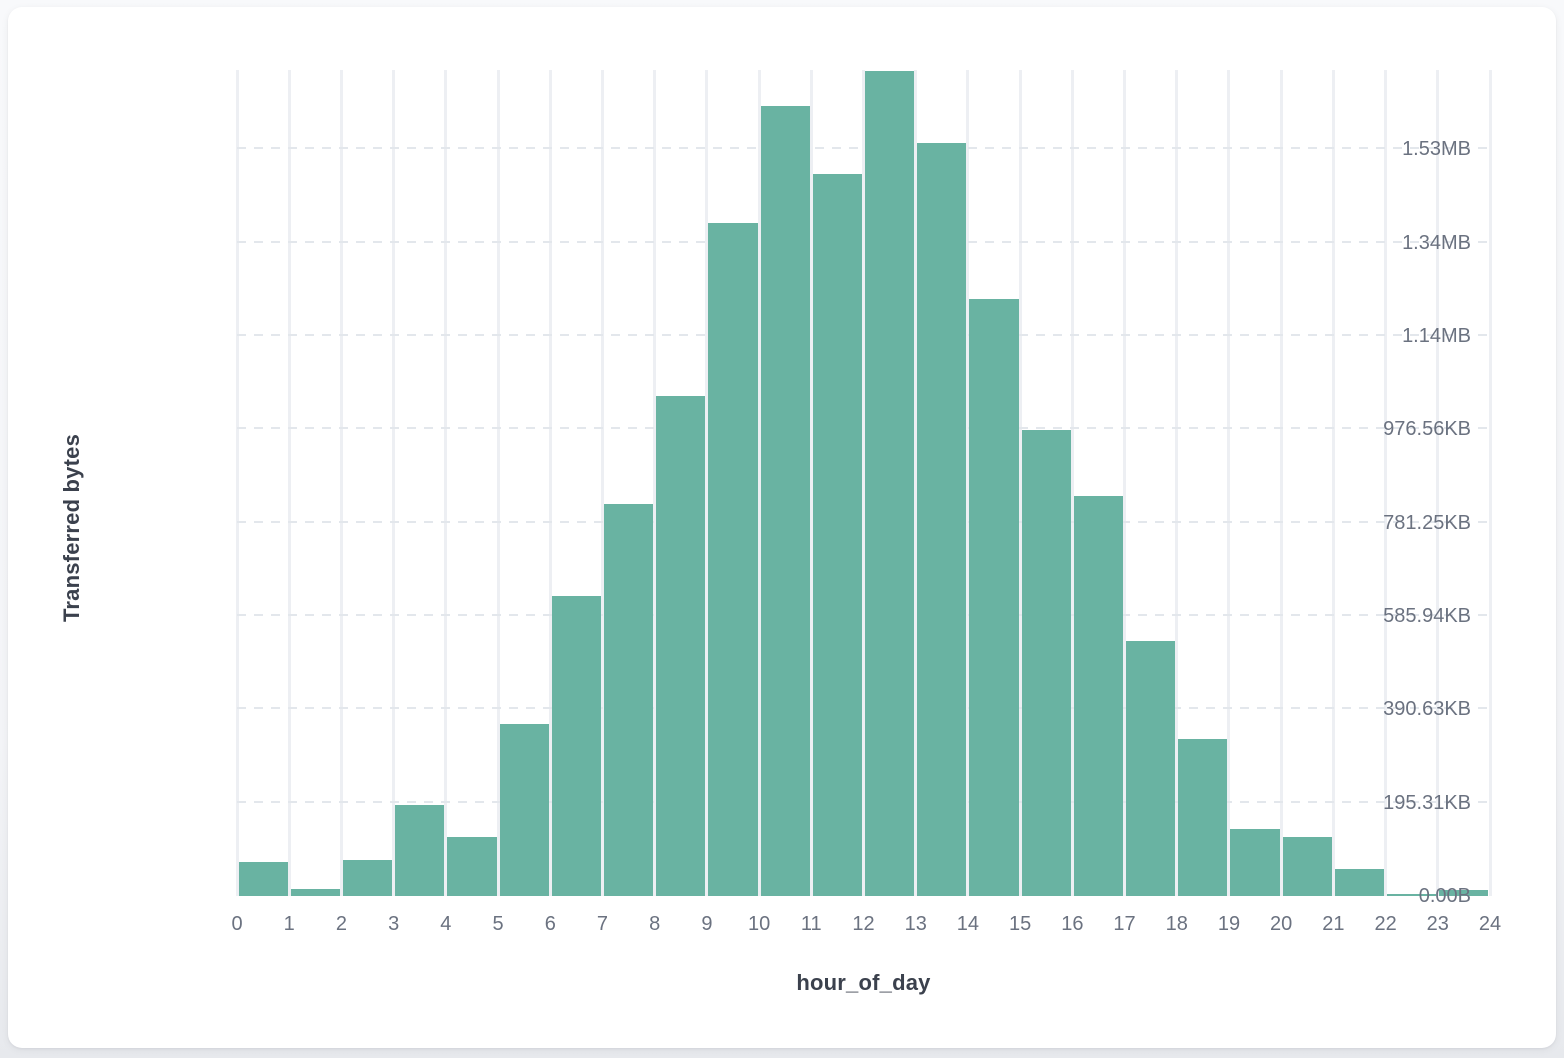  Describe the element at coordinates (1437, 924) in the screenshot. I see `x-tick-label: 23` at that location.